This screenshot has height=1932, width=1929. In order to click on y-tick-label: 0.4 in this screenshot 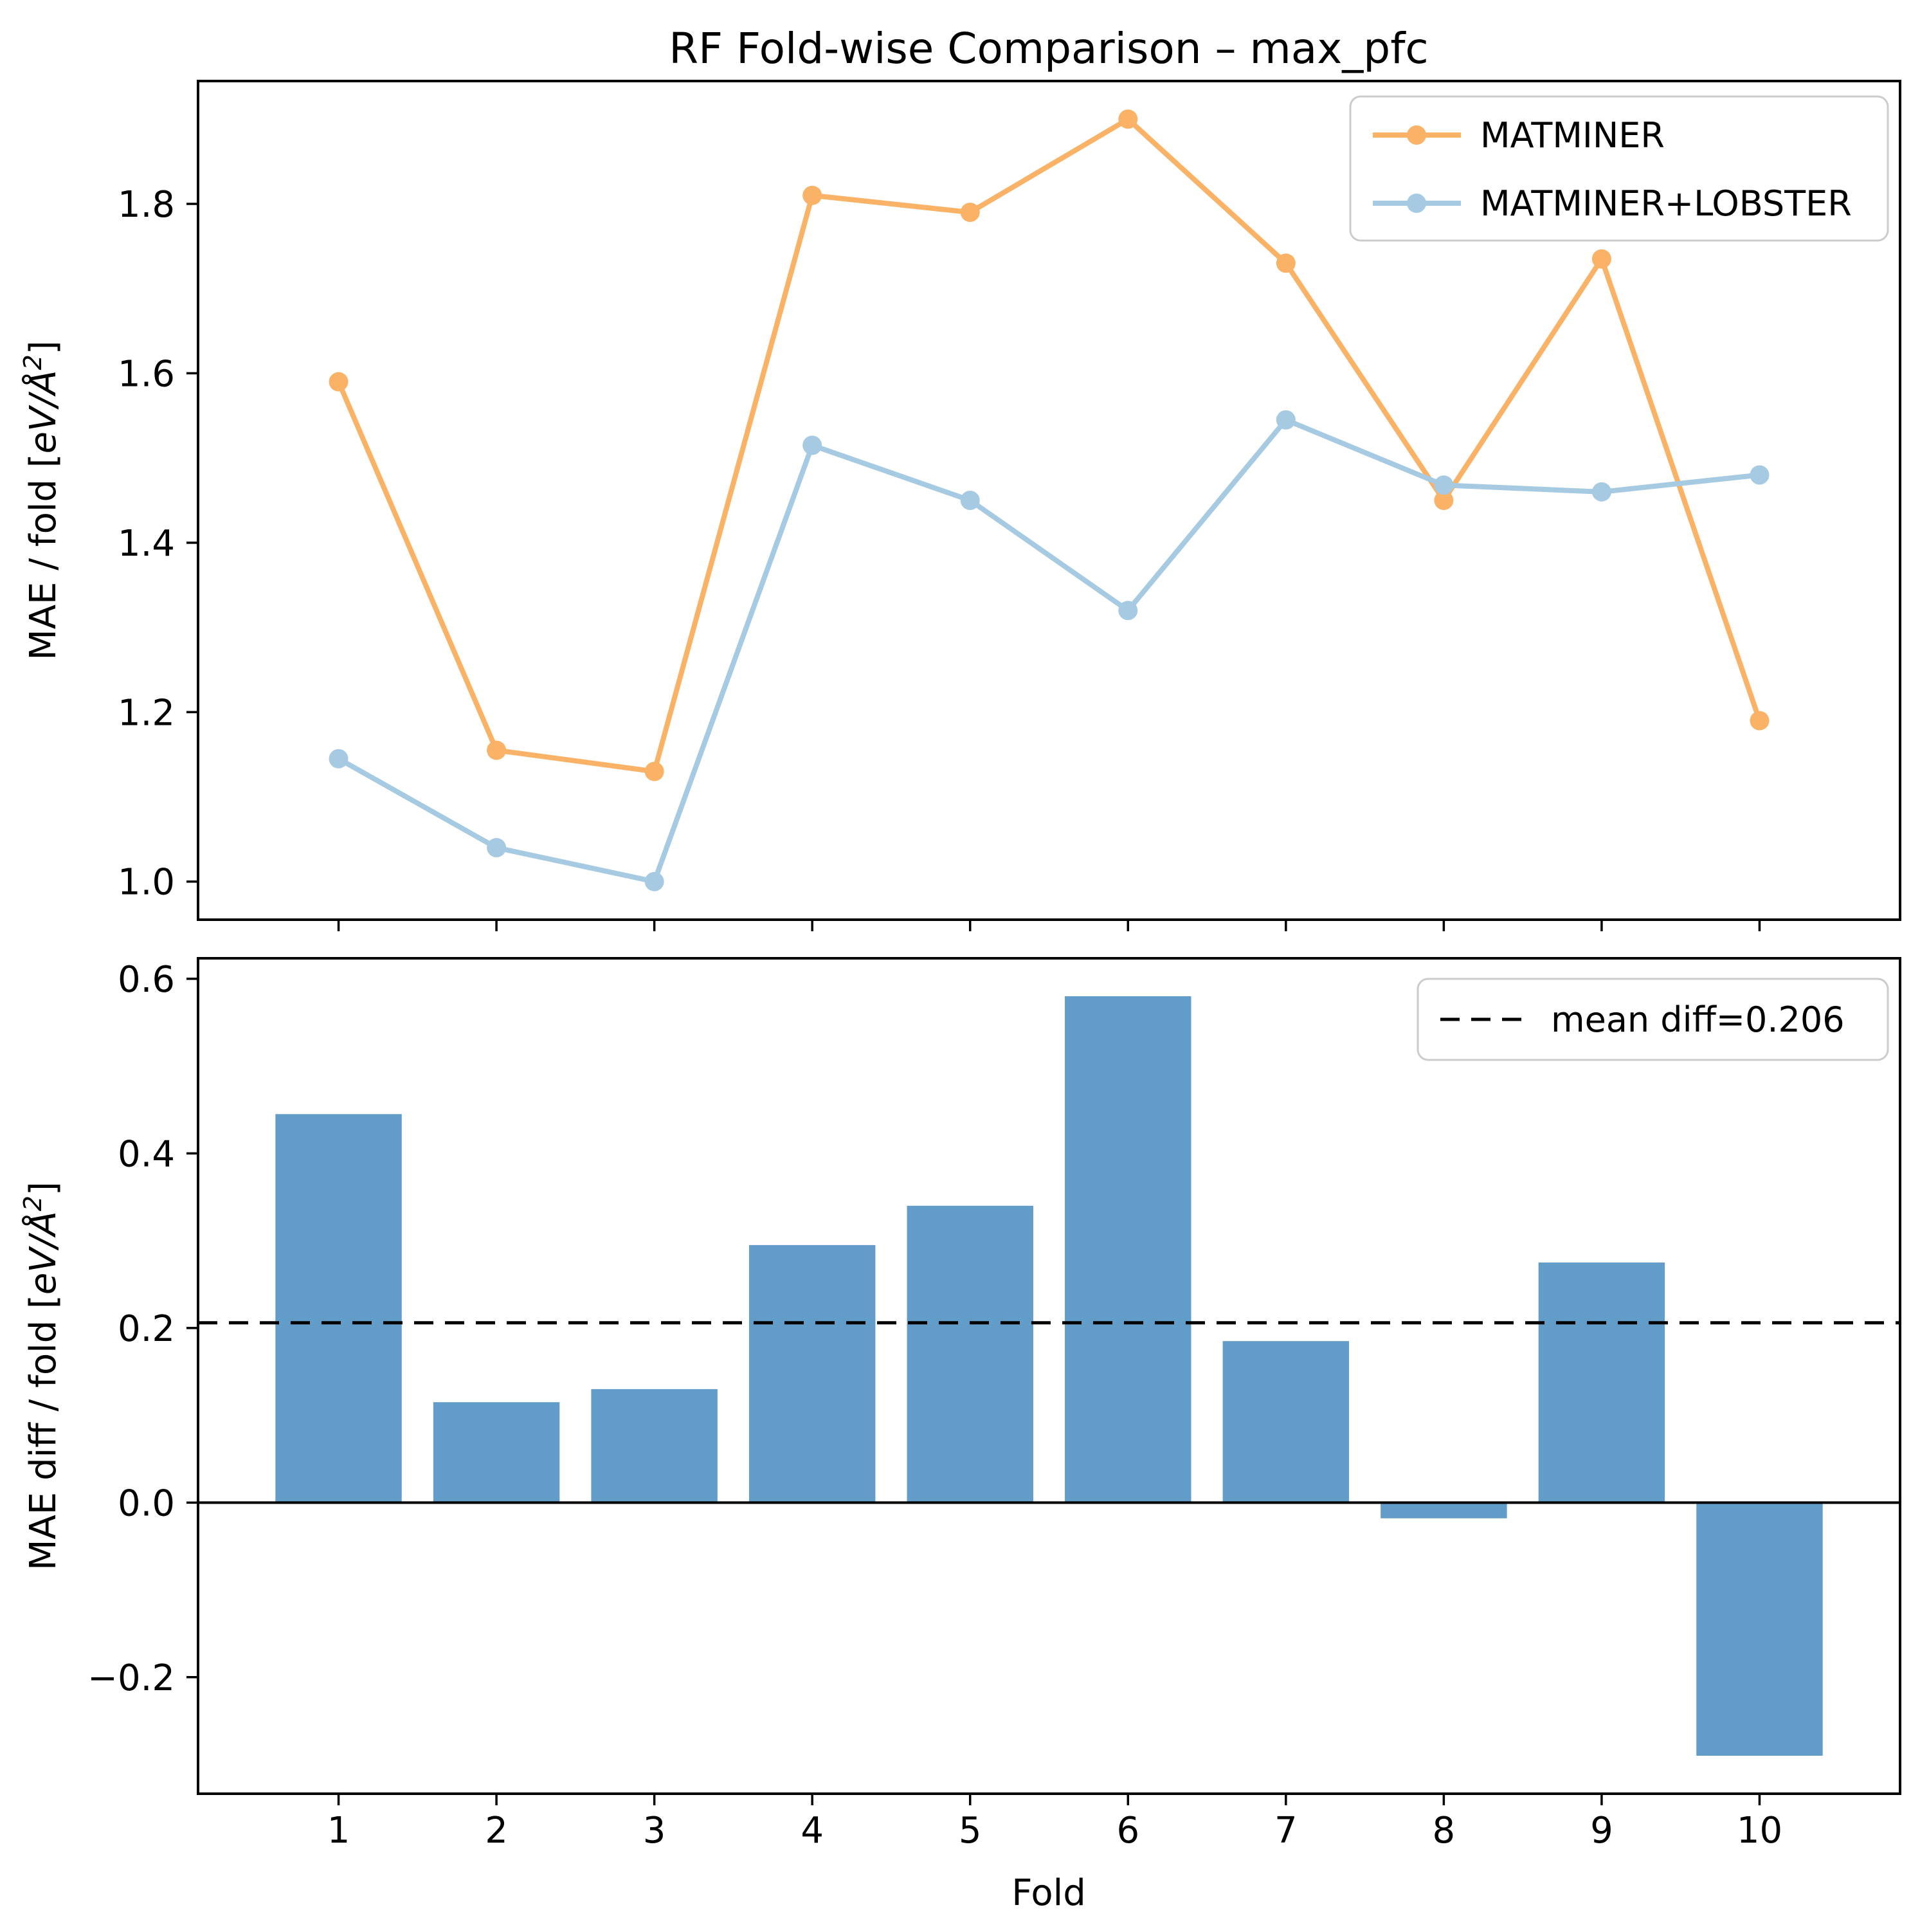, I will do `click(146, 1154)`.